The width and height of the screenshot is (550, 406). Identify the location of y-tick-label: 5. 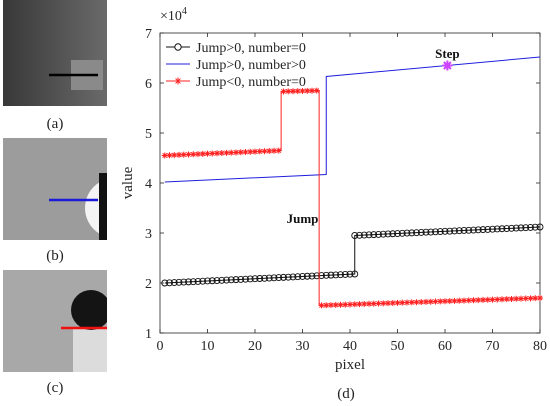
(148, 134).